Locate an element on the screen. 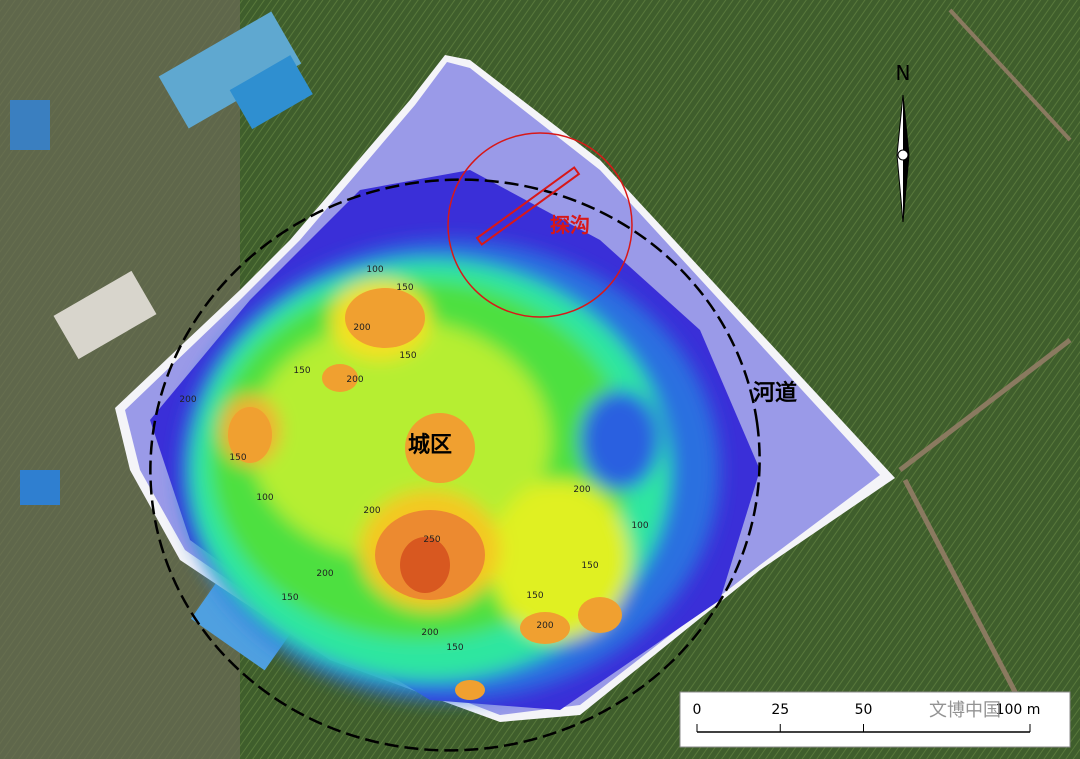 This screenshot has height=759, width=1080. contour-label: 250 is located at coordinates (431, 540).